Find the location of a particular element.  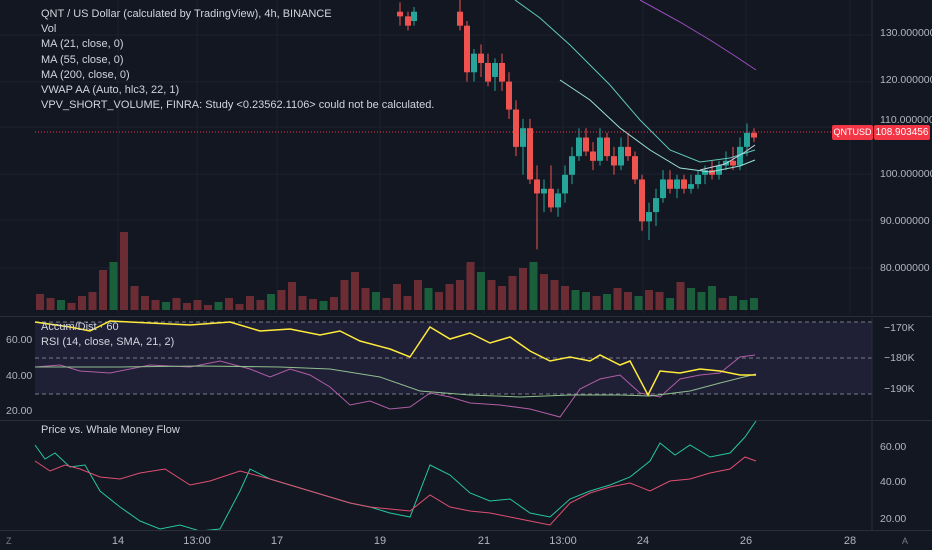

price-axis-label: 90.000000 is located at coordinates (905, 221).